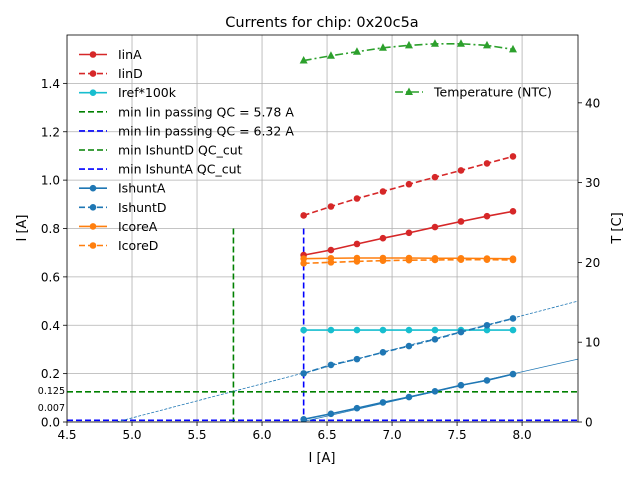 The width and height of the screenshot is (640, 484). Describe the element at coordinates (50, 423) in the screenshot. I see `y-tick-label: 0.0` at that location.